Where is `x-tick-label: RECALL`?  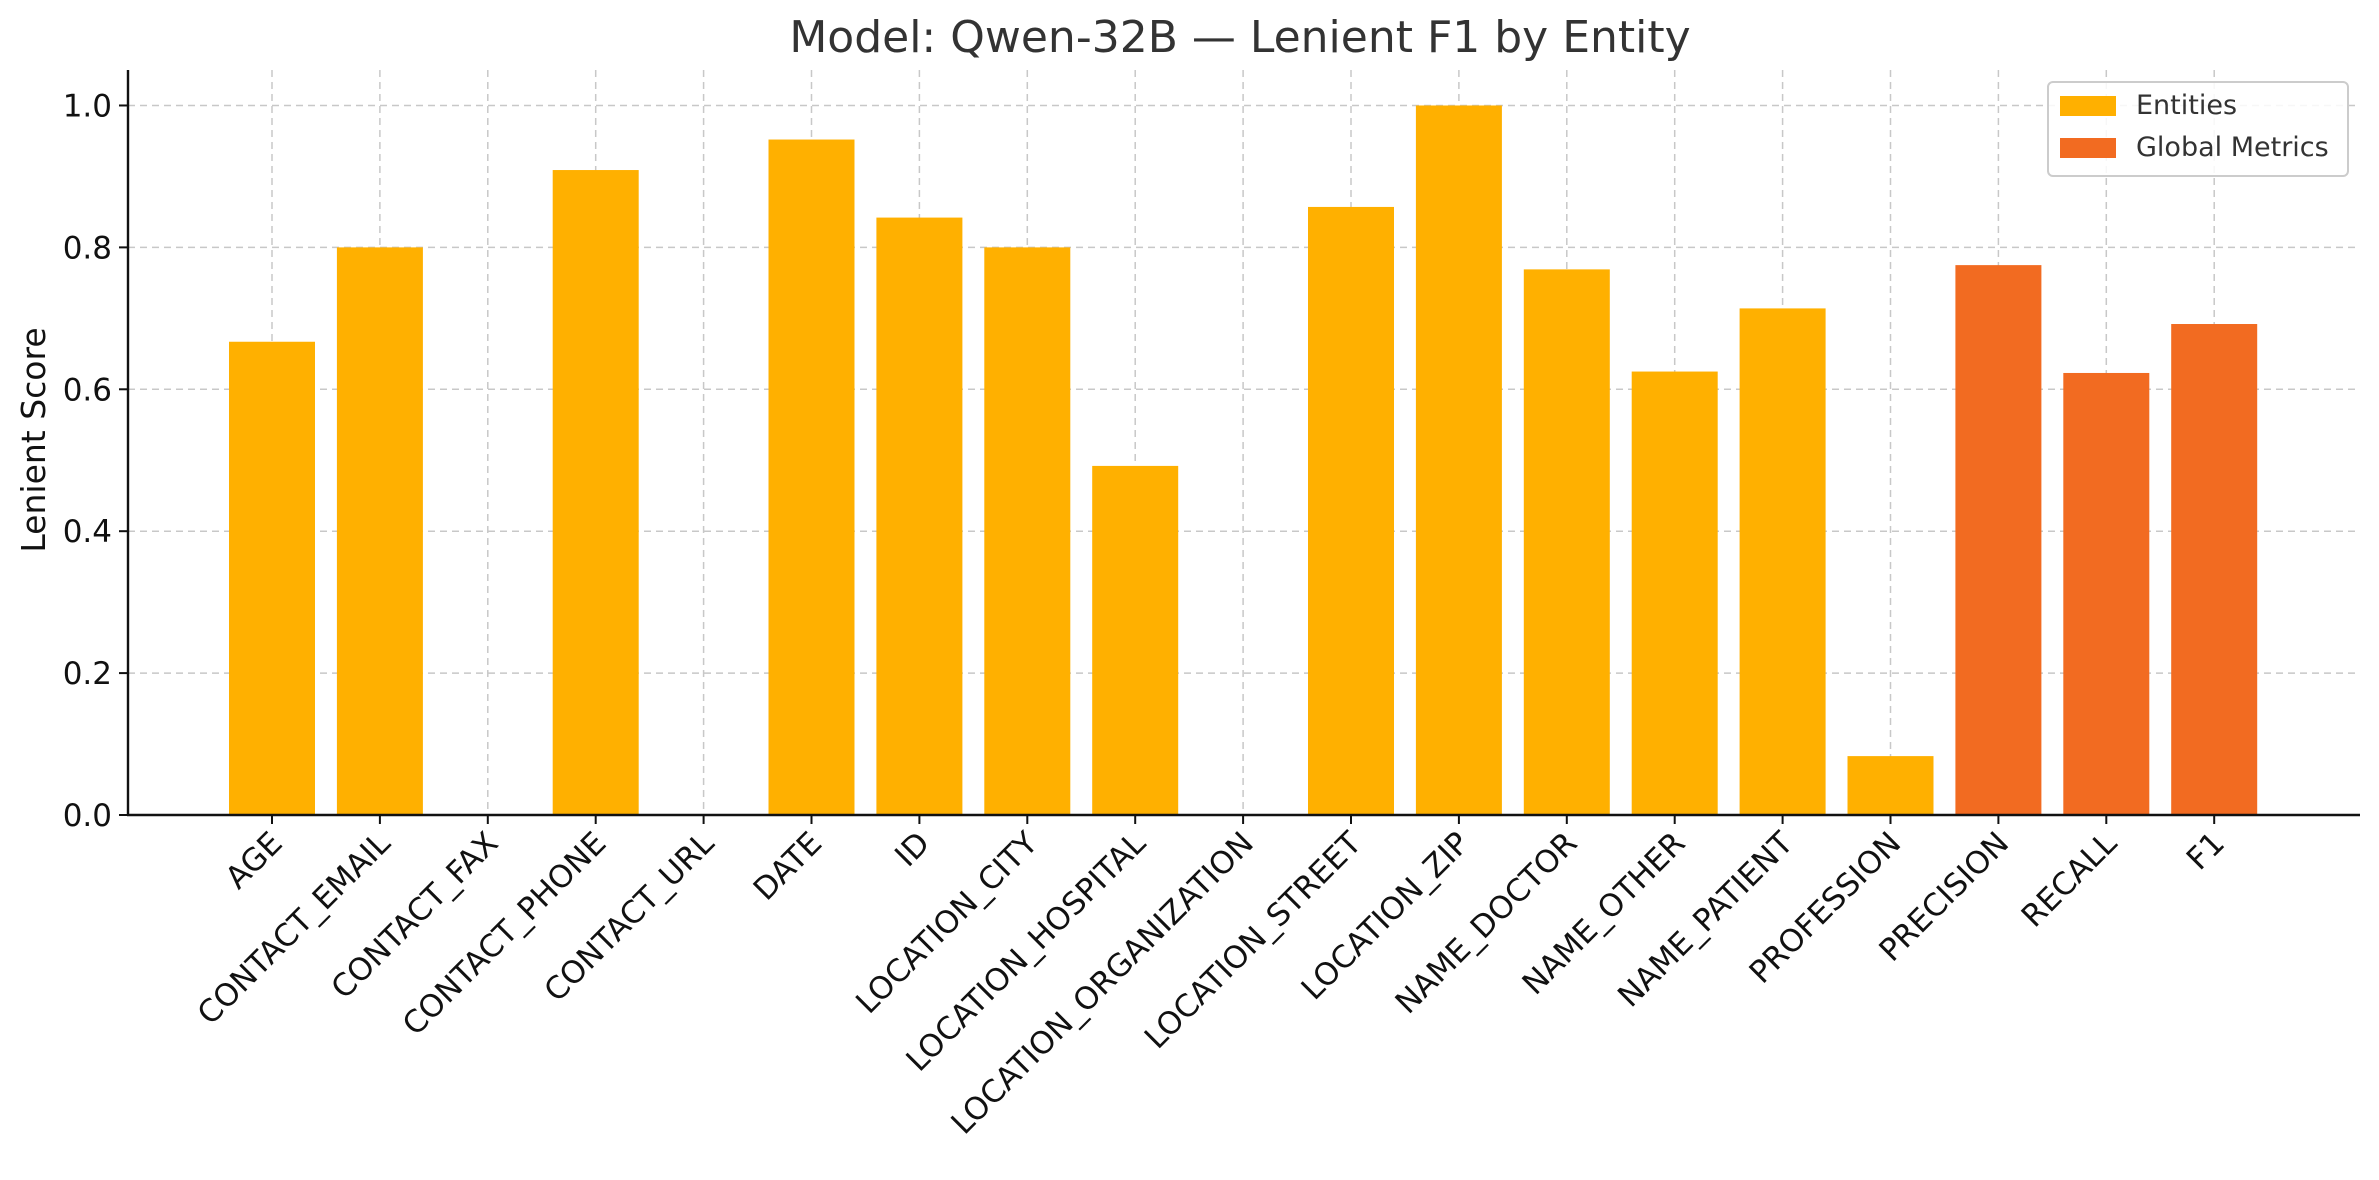 x-tick-label: RECALL is located at coordinates (2070, 880).